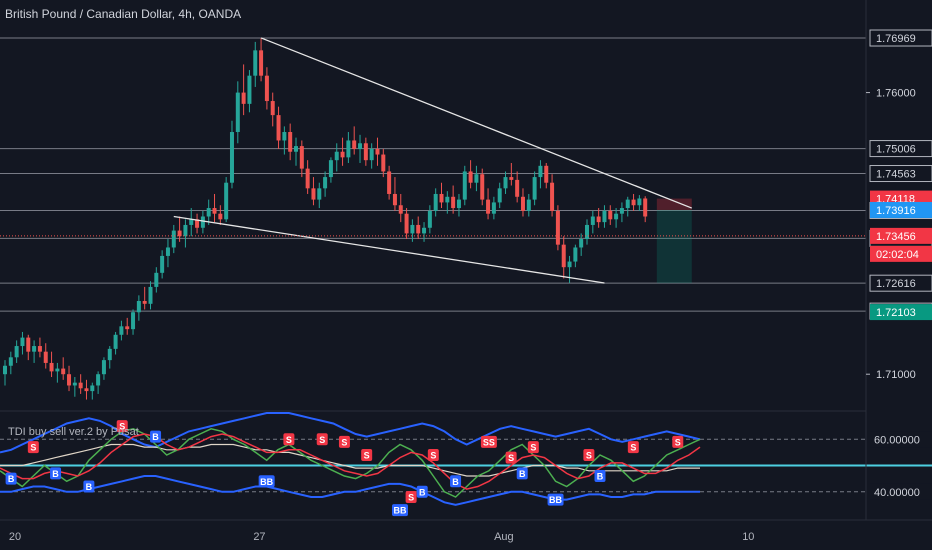  I want to click on price-tick-label-1: 1.71000, so click(896, 375).